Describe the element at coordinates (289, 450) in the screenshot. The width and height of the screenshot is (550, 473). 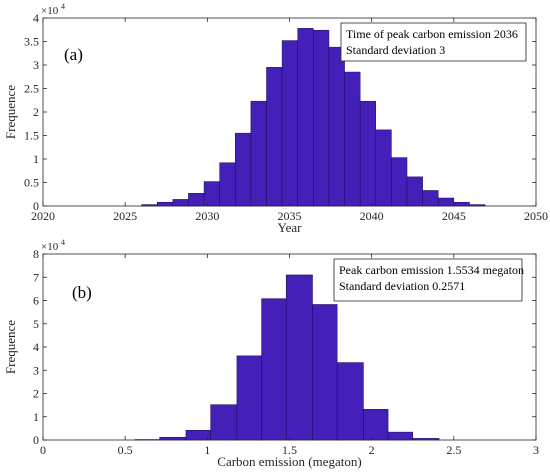
I see `x-tick-label: 1.5` at that location.